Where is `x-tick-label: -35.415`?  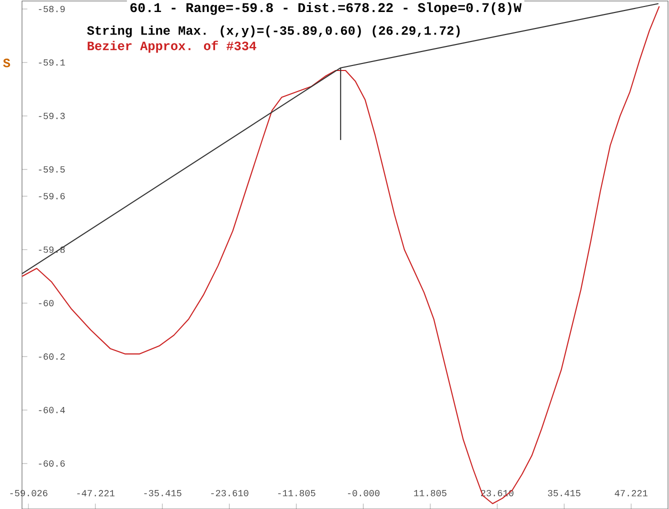
x-tick-label: -35.415 is located at coordinates (163, 493).